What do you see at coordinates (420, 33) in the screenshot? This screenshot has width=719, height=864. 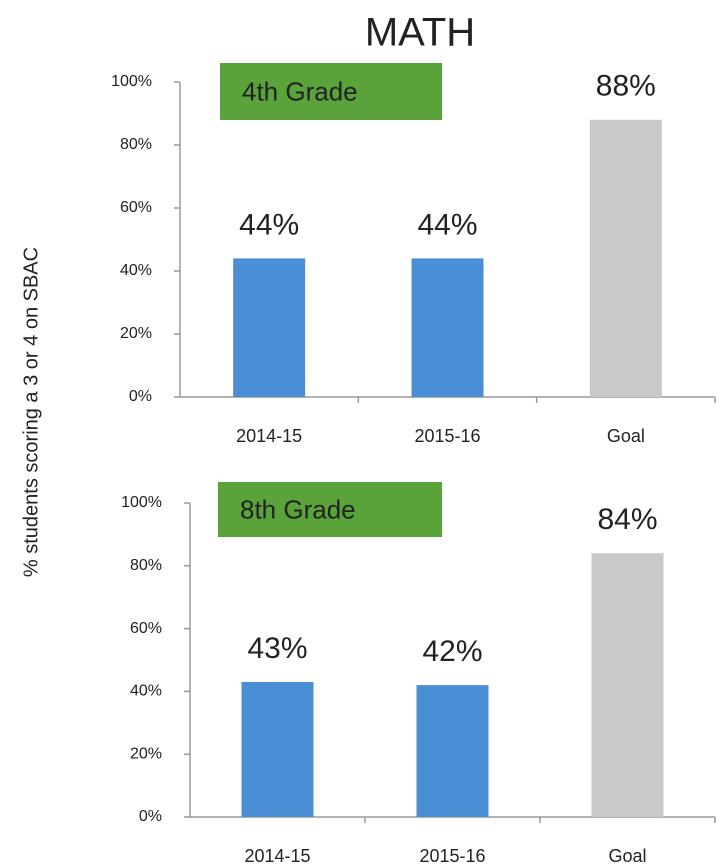 I see `chart-title: MATH` at bounding box center [420, 33].